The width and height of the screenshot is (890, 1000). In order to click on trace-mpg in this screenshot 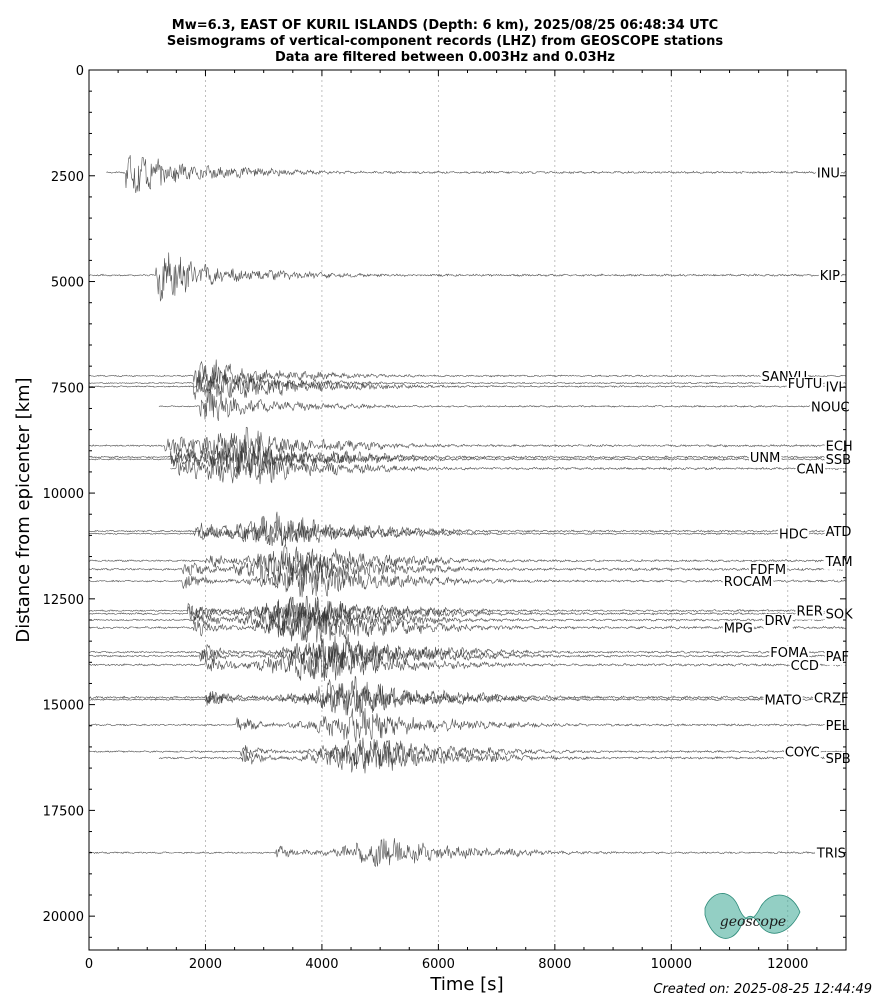, I will do `click(467, 624)`.